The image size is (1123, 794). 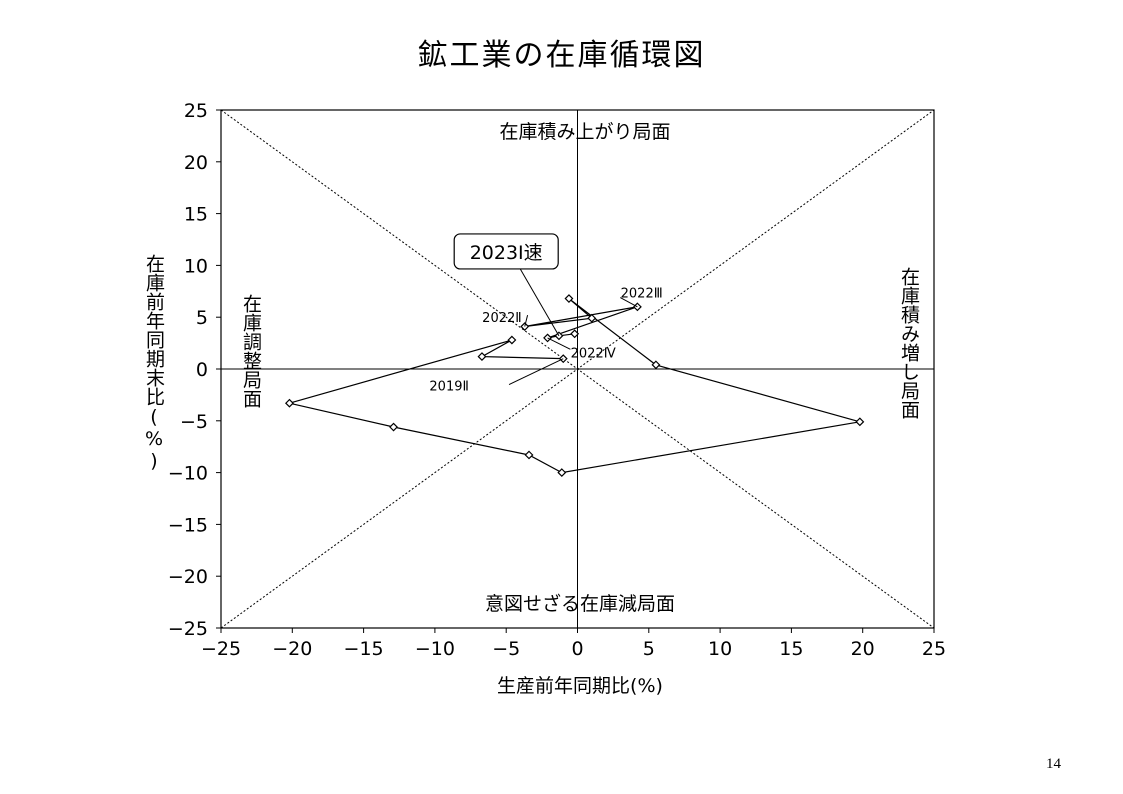 What do you see at coordinates (364, 649) in the screenshot?
I see `x-tick-label: −15` at bounding box center [364, 649].